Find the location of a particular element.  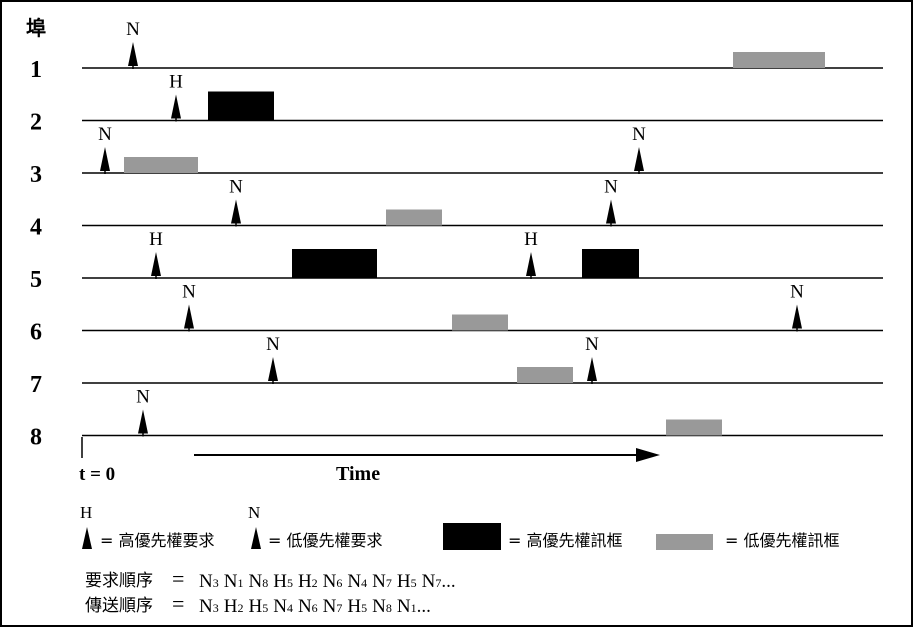

port-row-1: 1N is located at coordinates (456, 51).